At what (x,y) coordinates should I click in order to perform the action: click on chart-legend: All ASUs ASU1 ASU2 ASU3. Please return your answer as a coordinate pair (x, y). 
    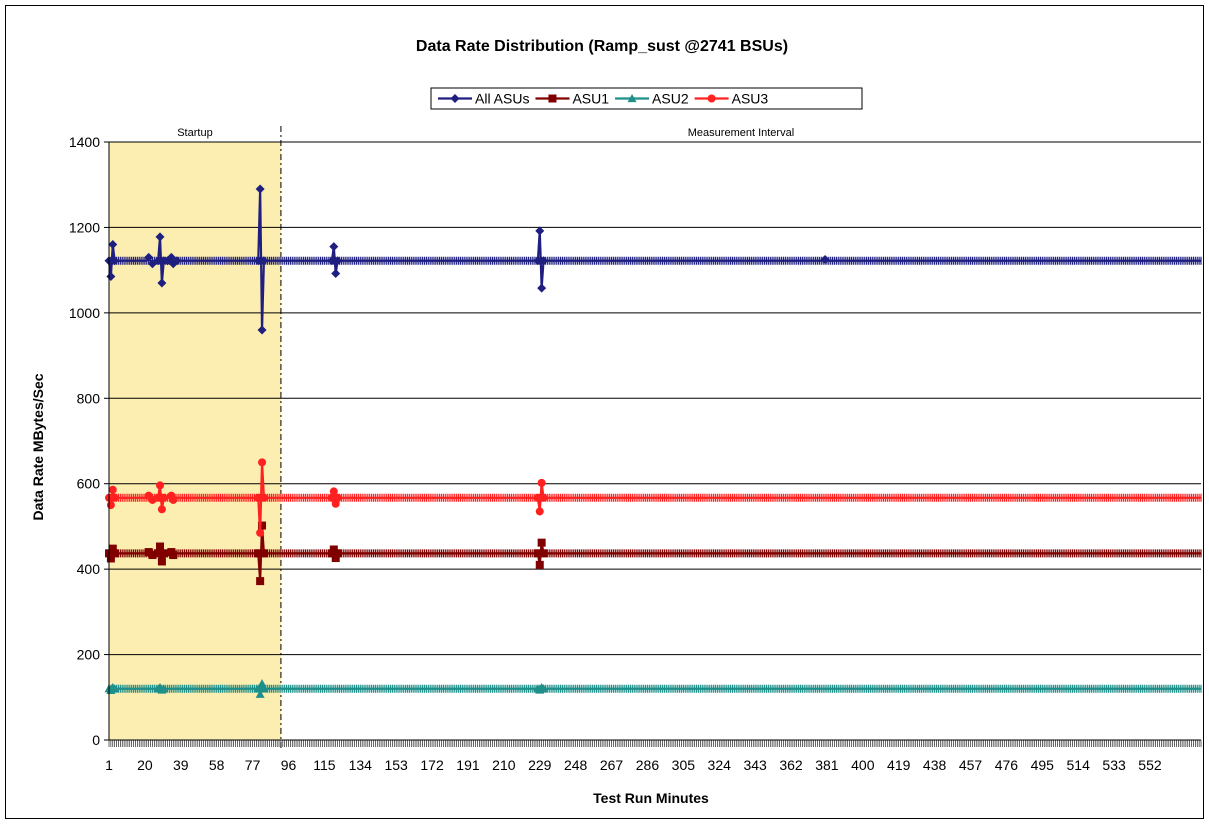
    Looking at the image, I should click on (646, 98).